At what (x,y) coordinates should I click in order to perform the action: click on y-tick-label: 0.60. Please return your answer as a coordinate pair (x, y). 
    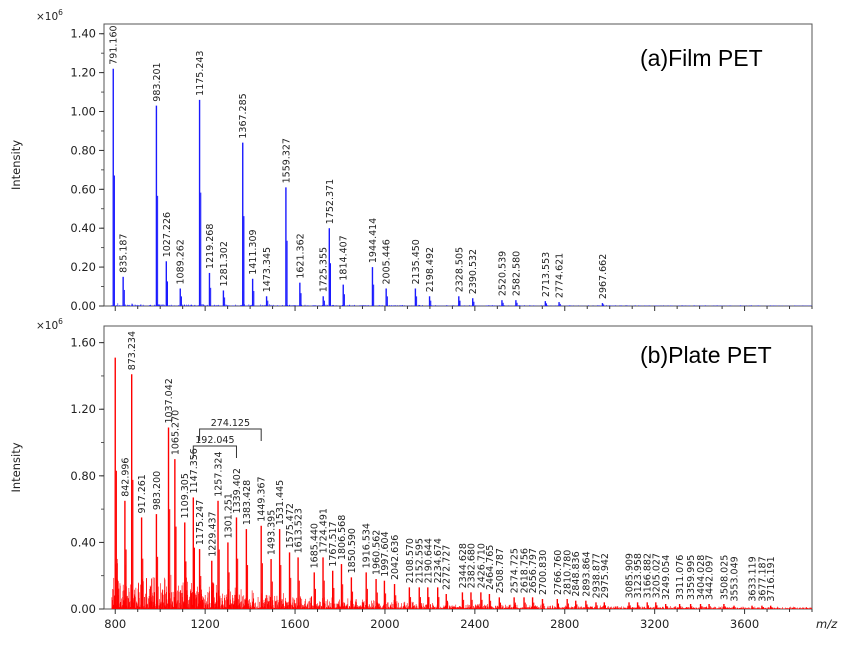
    Looking at the image, I should click on (83, 189).